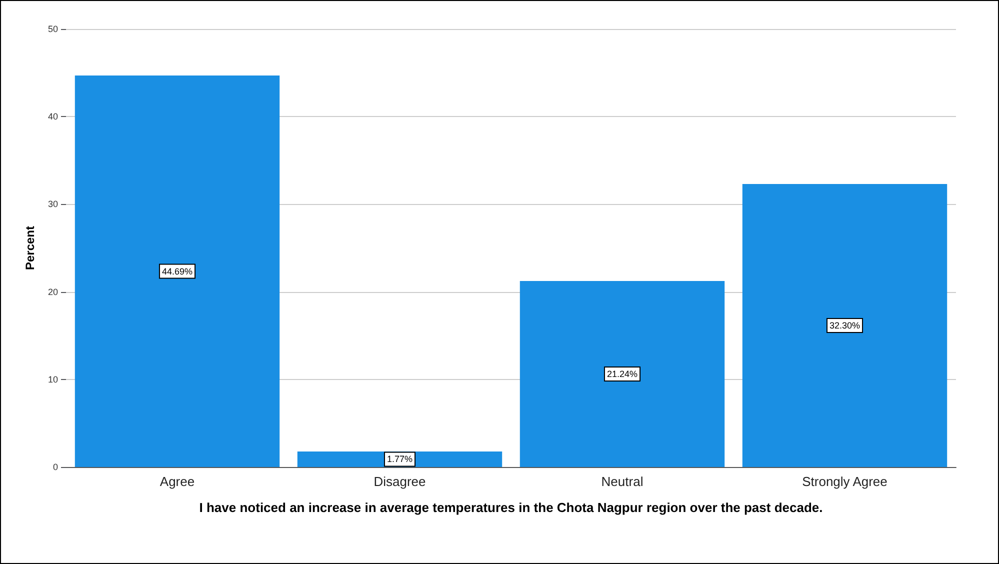  Describe the element at coordinates (53, 117) in the screenshot. I see `y-tick-label: 40` at that location.